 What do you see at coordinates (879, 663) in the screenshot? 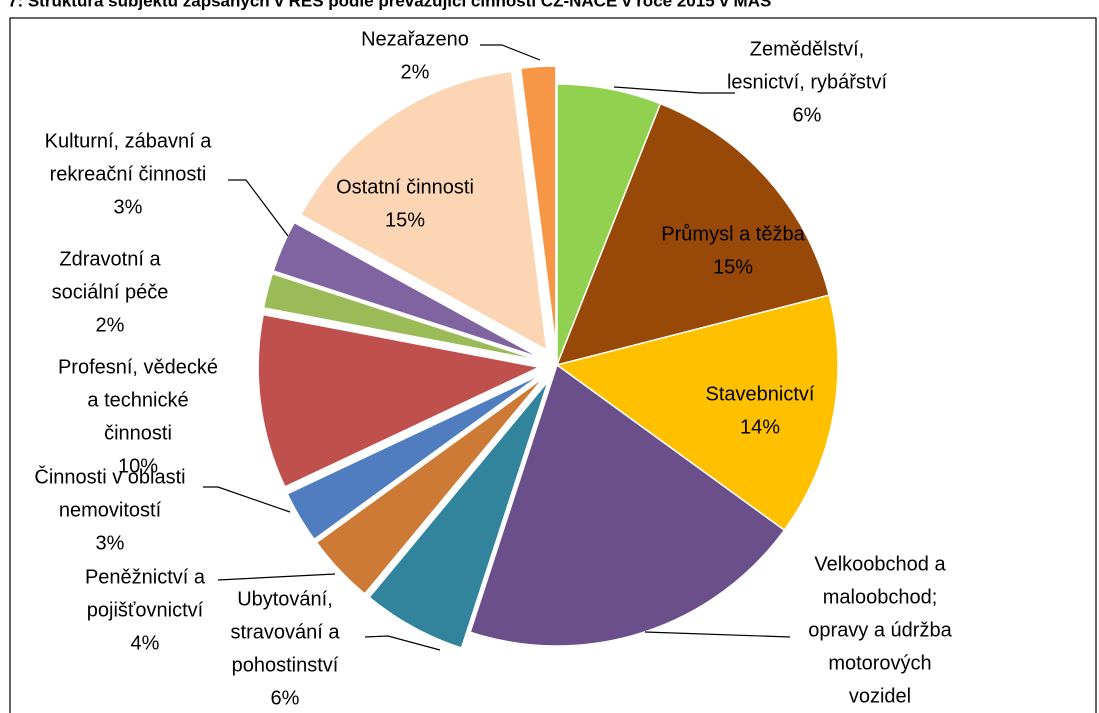
I see `slice-label: motorových` at bounding box center [879, 663].